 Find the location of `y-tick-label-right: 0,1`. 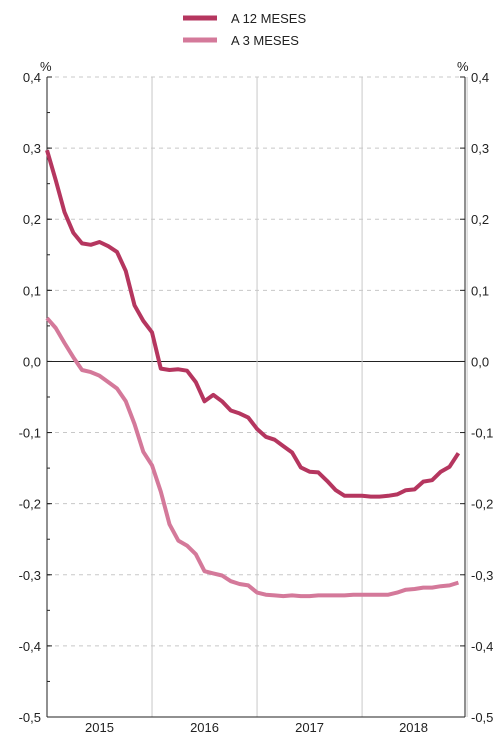

y-tick-label-right: 0,1 is located at coordinates (480, 290).